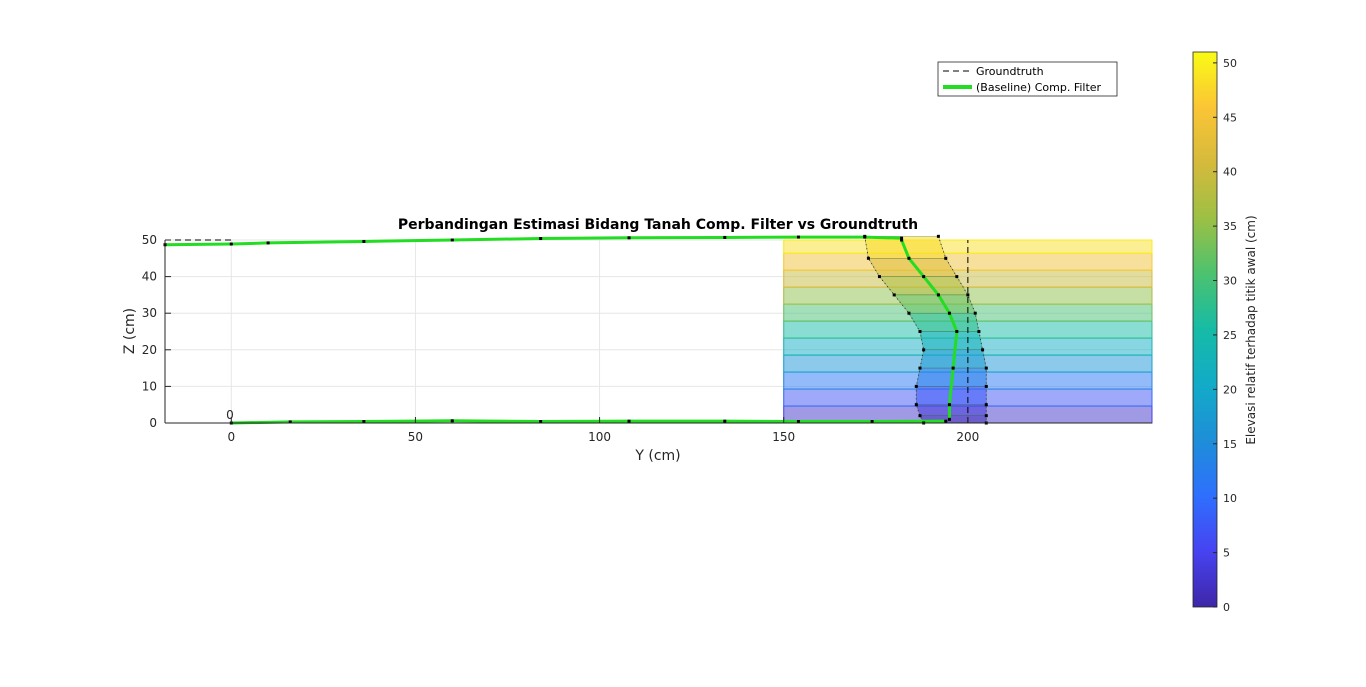 The image size is (1366, 687). Describe the element at coordinates (231, 437) in the screenshot. I see `x-tick-label: 0` at that location.